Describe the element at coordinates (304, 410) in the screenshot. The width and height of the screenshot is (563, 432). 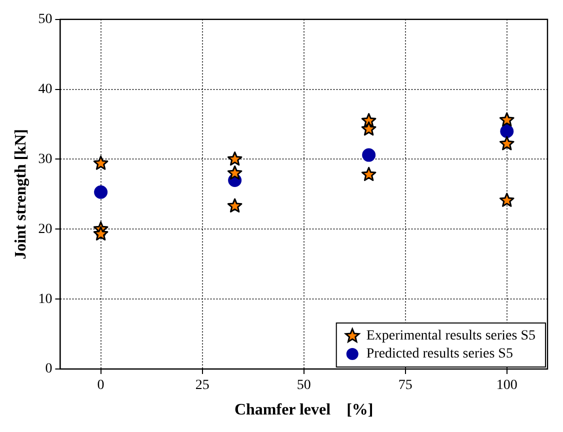
I see `x-axis-title: Chamfer level [%]` at that location.